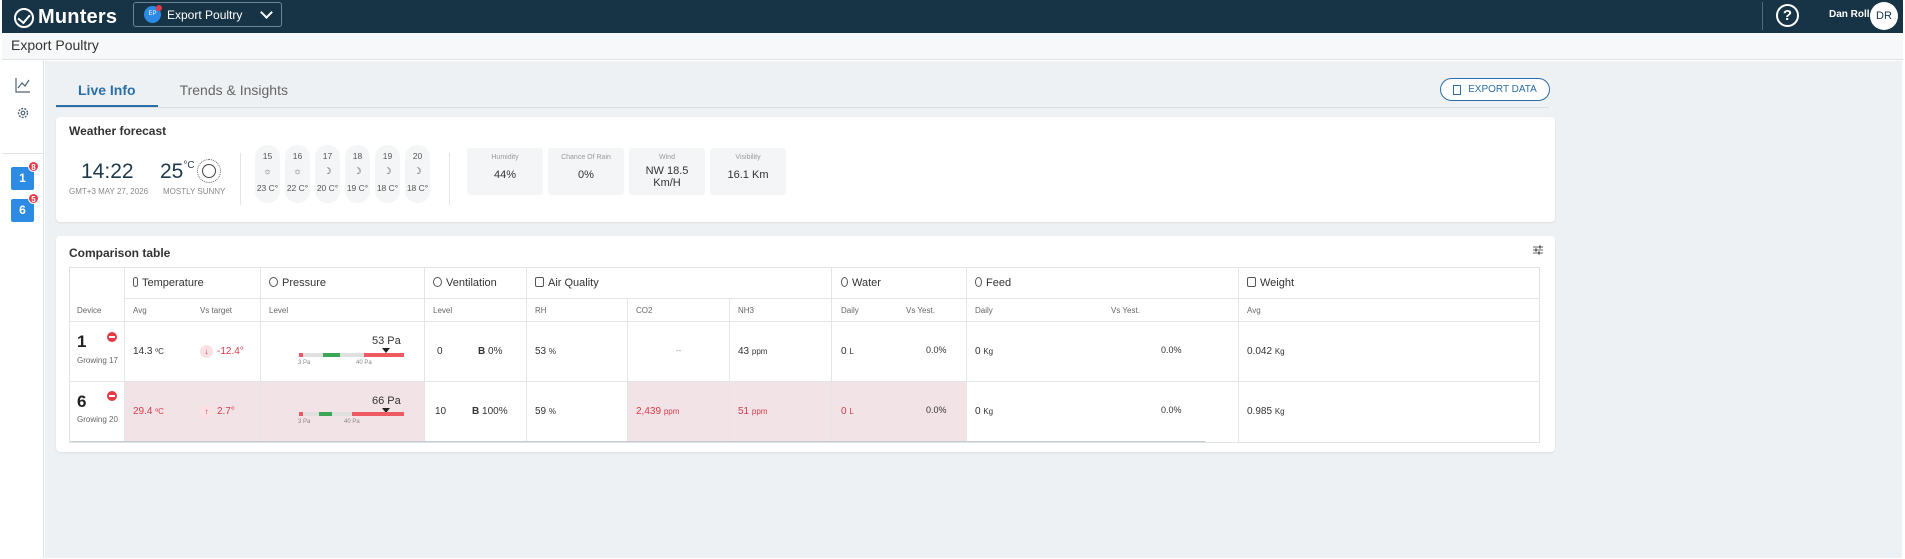  What do you see at coordinates (230, 351) in the screenshot?
I see `vs-target-value: -12.4°` at bounding box center [230, 351].